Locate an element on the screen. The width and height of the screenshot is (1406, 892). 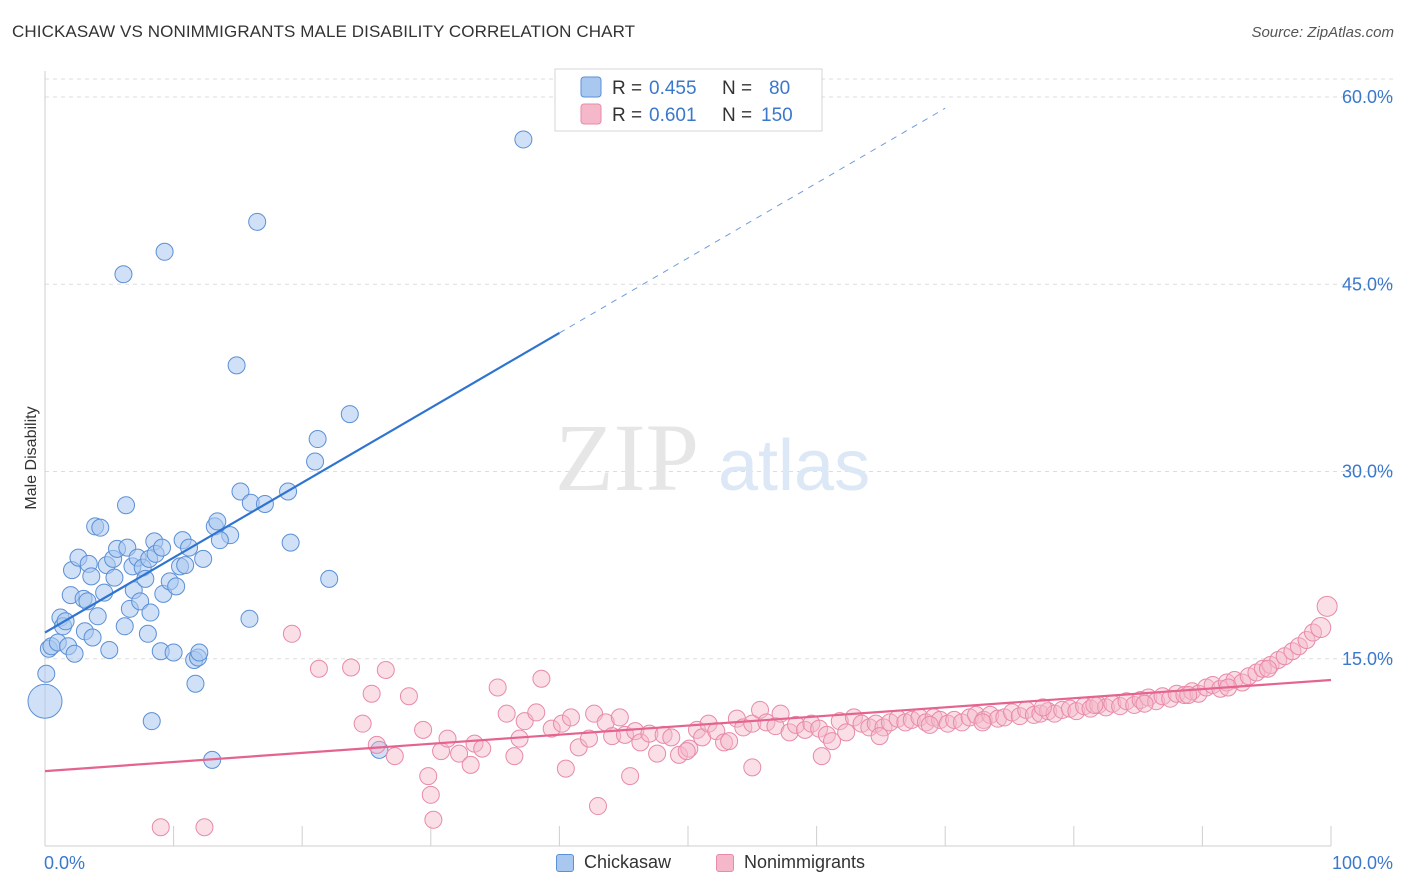
legend-r-value-2: 0.601 is located at coordinates (673, 115).